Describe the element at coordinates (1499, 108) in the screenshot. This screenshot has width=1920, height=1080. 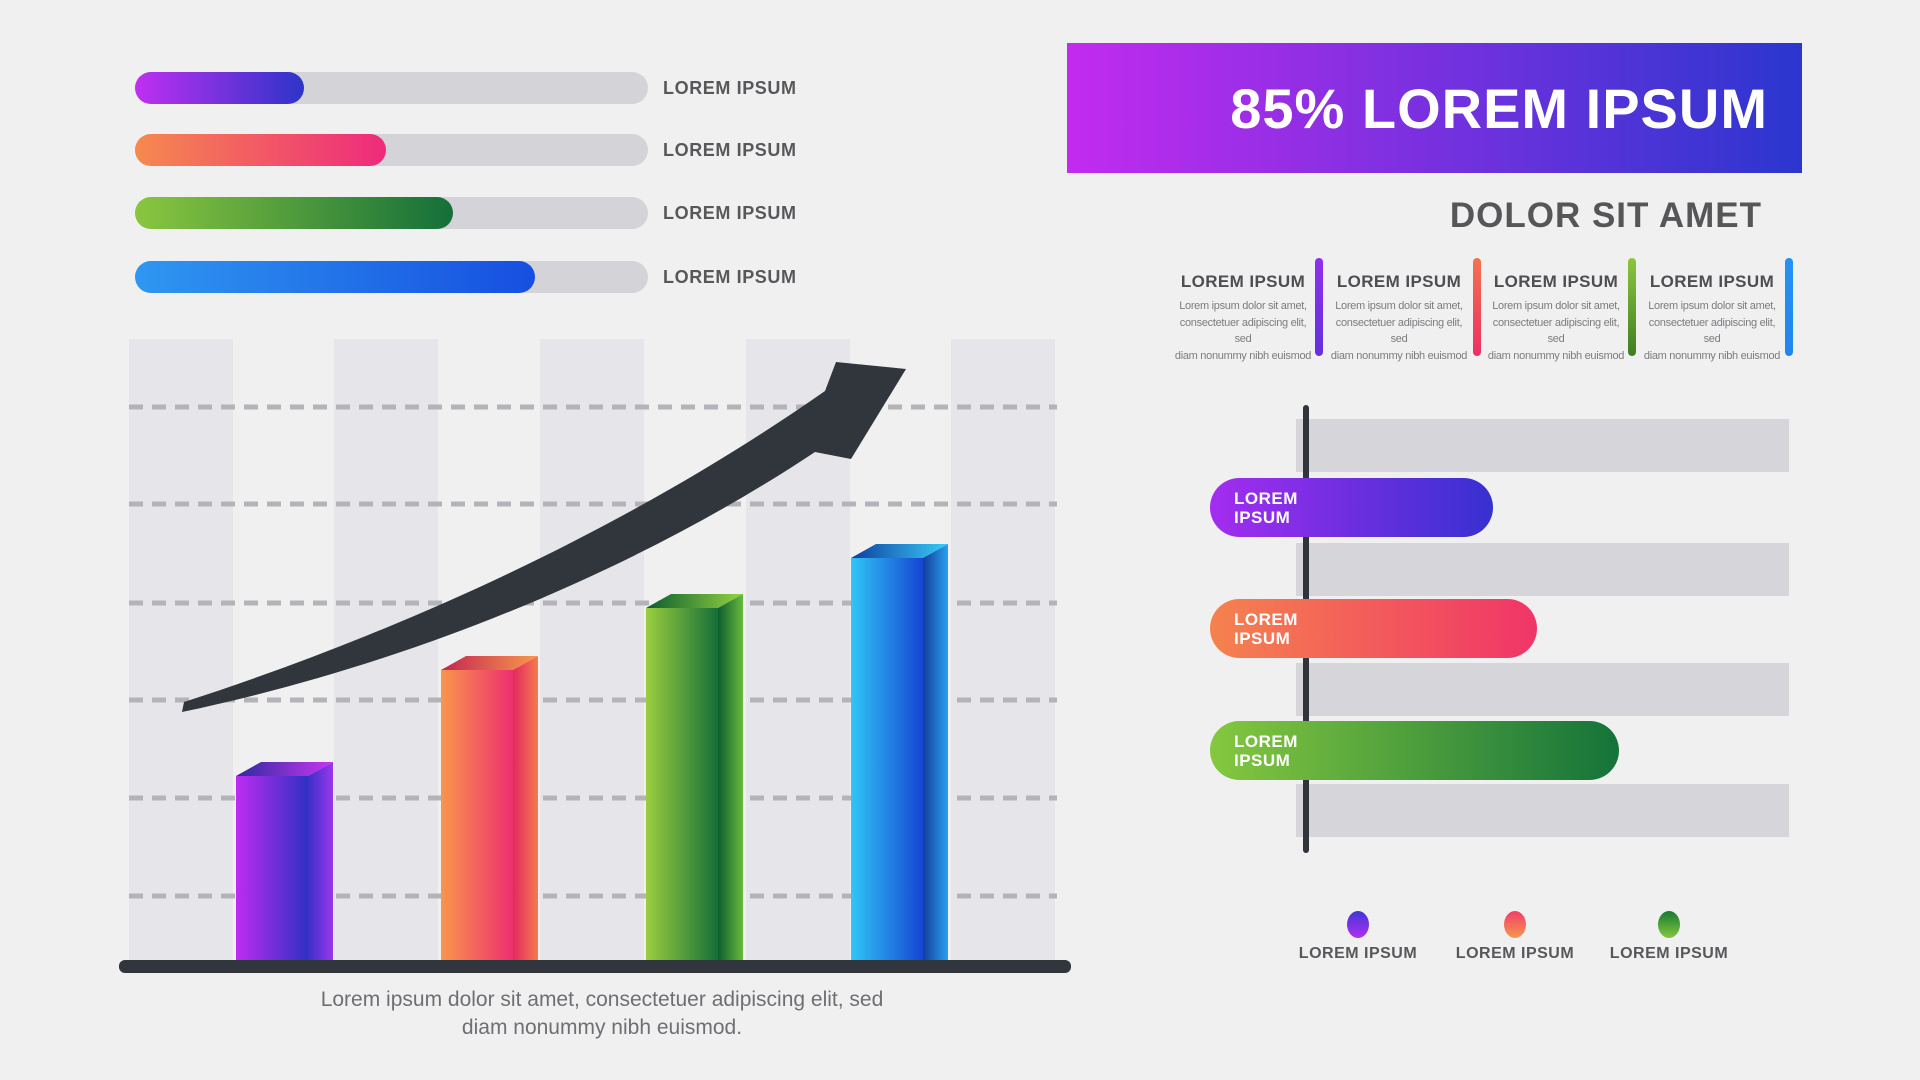
I see `headline-title: 85% LOREM IPSUM` at that location.